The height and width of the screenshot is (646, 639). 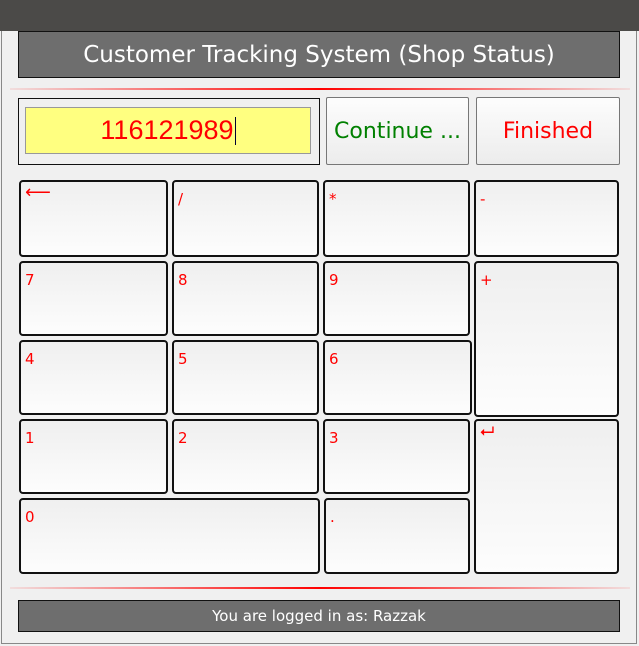 What do you see at coordinates (548, 131) in the screenshot?
I see `finished-button: Finished` at bounding box center [548, 131].